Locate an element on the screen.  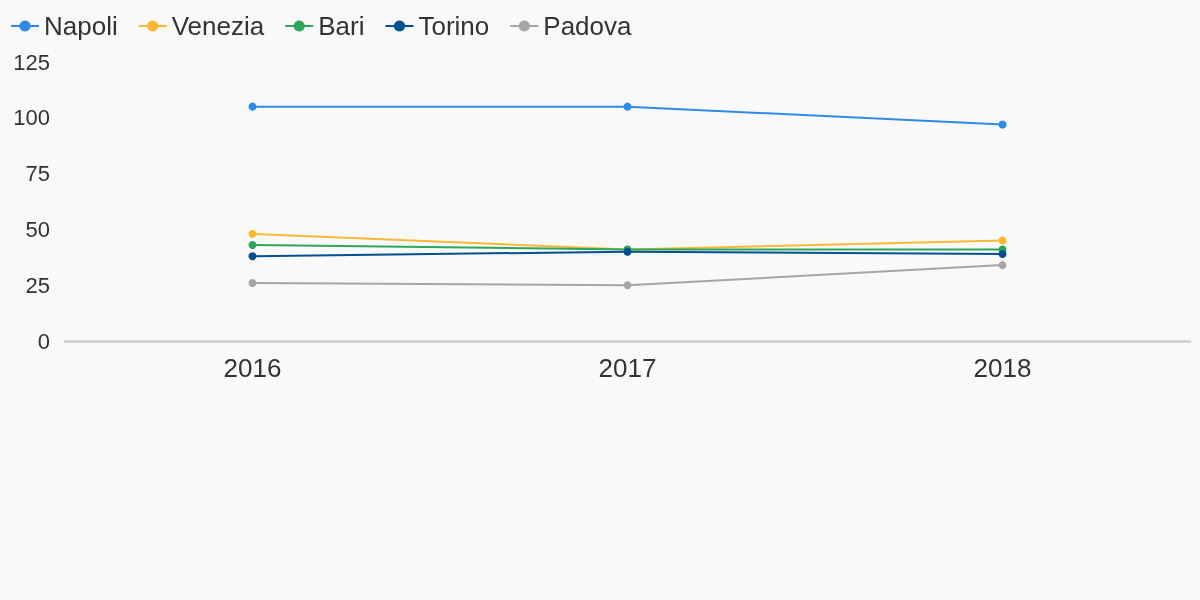
legend-label: Torino is located at coordinates (454, 26).